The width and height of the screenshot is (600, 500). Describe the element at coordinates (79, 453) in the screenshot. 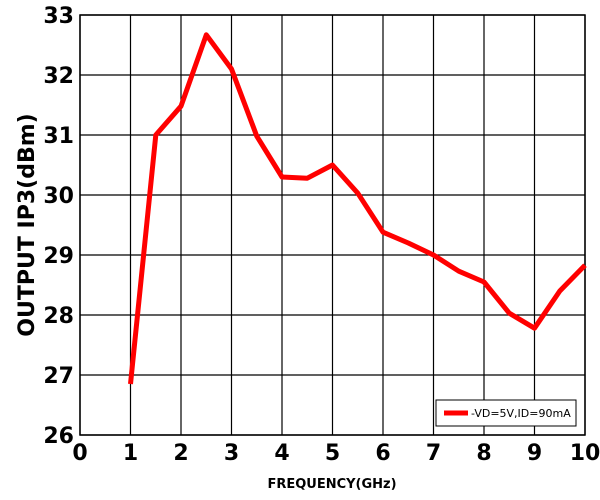

I see `x-tick-label: 0` at that location.